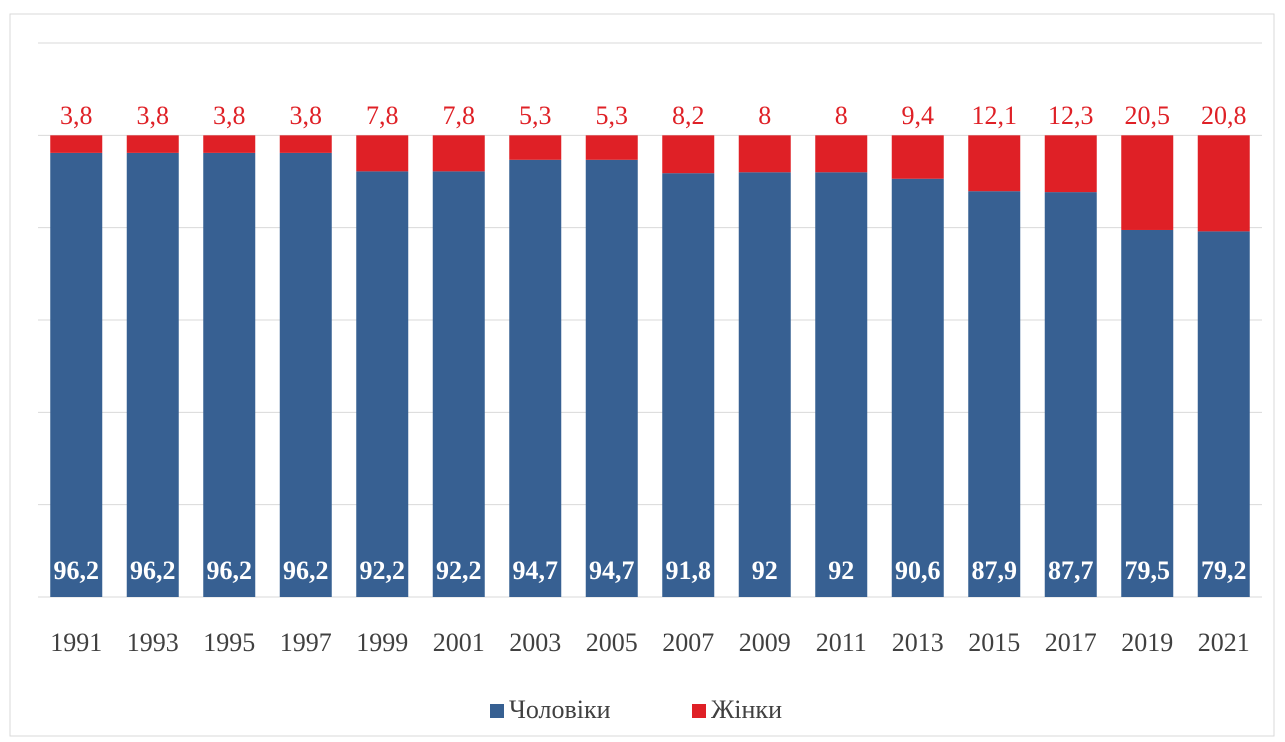 This screenshot has height=742, width=1285. What do you see at coordinates (1148, 570) in the screenshot?
I see `value-label: 79,5` at bounding box center [1148, 570].